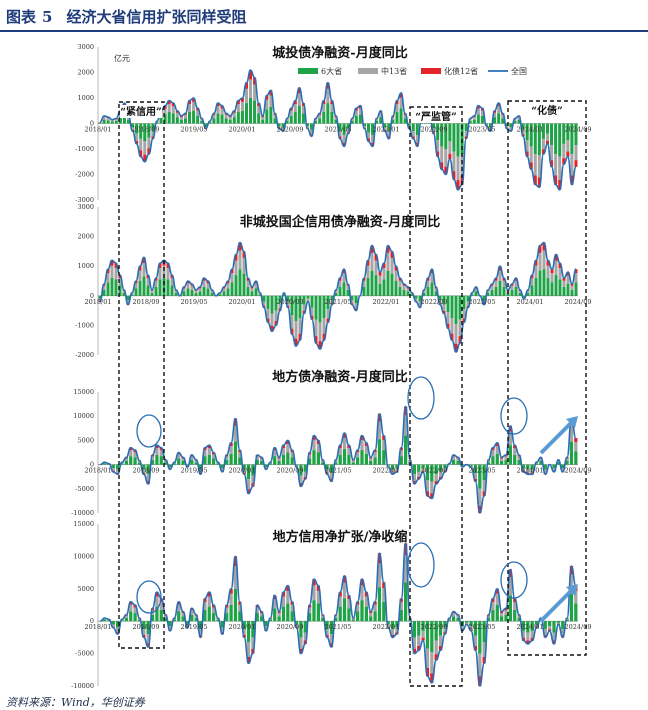 This screenshot has width=648, height=710. I want to click on y-tick-label: 1000, so click(85, 98).